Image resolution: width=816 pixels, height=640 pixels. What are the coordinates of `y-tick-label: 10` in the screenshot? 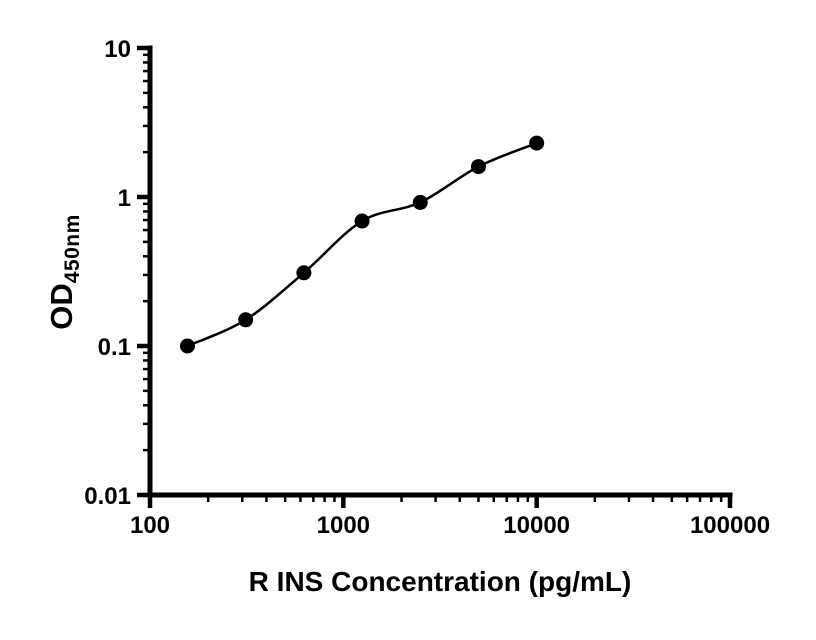 It's located at (117, 49).